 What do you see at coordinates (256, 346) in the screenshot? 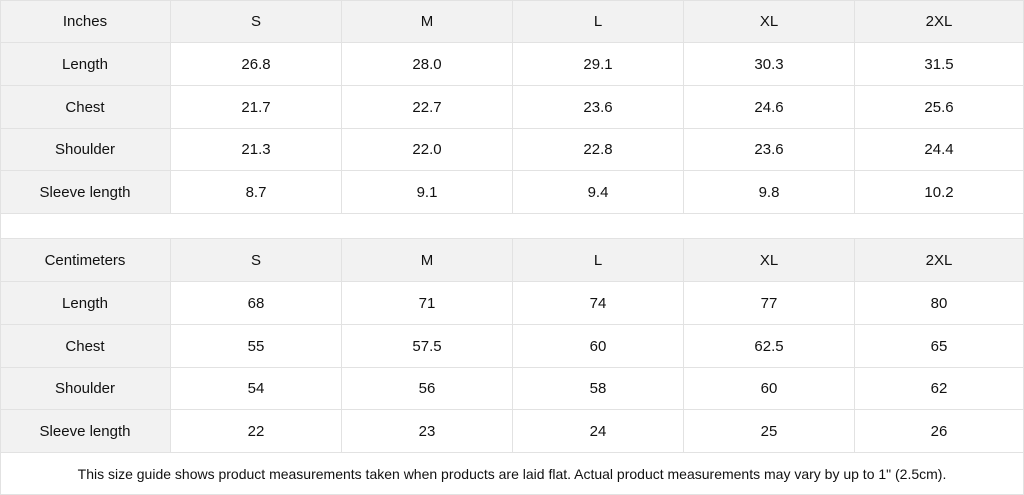
I see `measurement-value: 55` at bounding box center [256, 346].